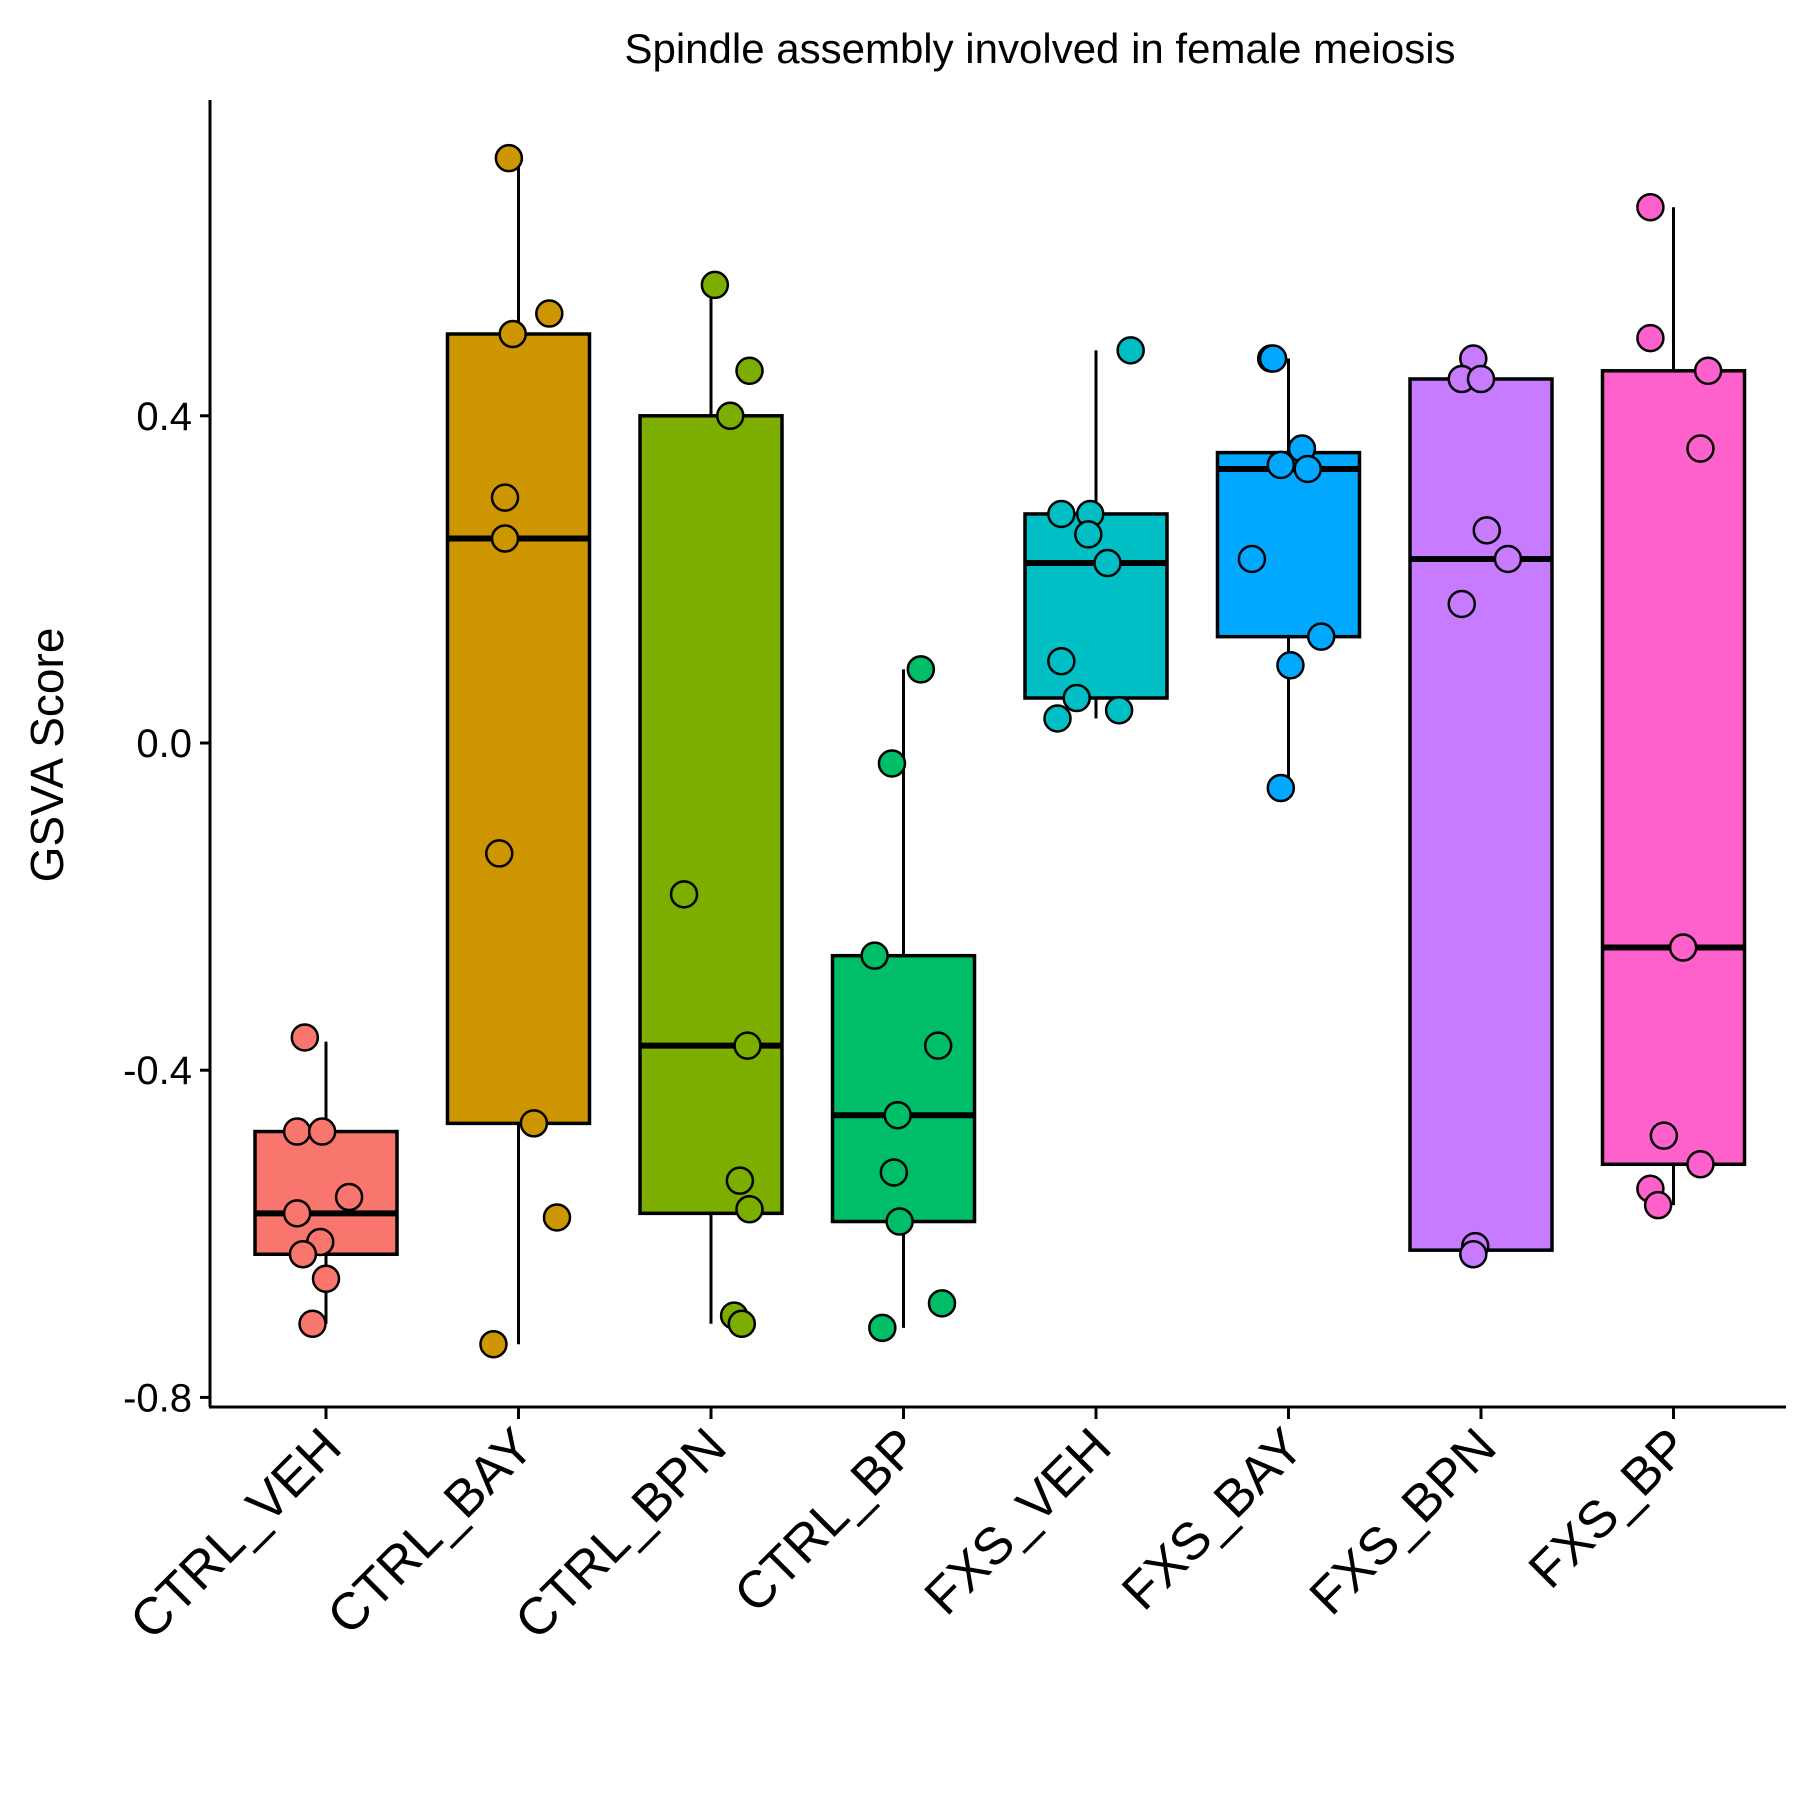  What do you see at coordinates (164, 417) in the screenshot?
I see `y-tick-label: 0.4` at bounding box center [164, 417].